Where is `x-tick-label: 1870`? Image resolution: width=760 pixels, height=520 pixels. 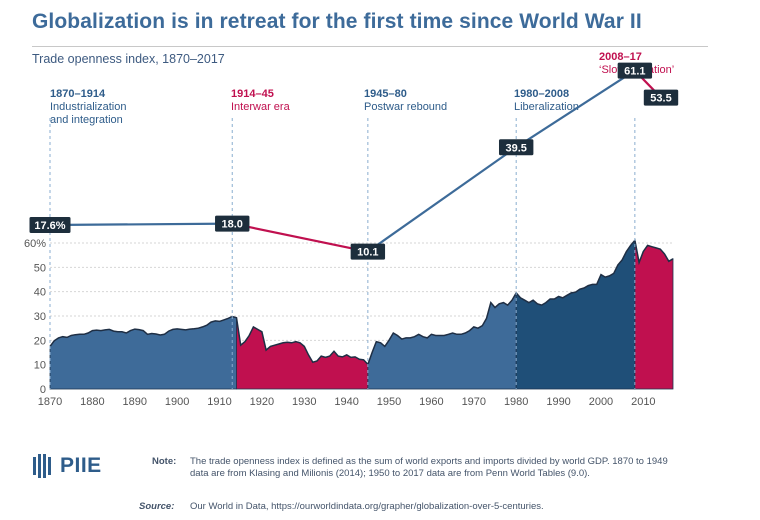 x-tick-label: 1870 is located at coordinates (50, 402).